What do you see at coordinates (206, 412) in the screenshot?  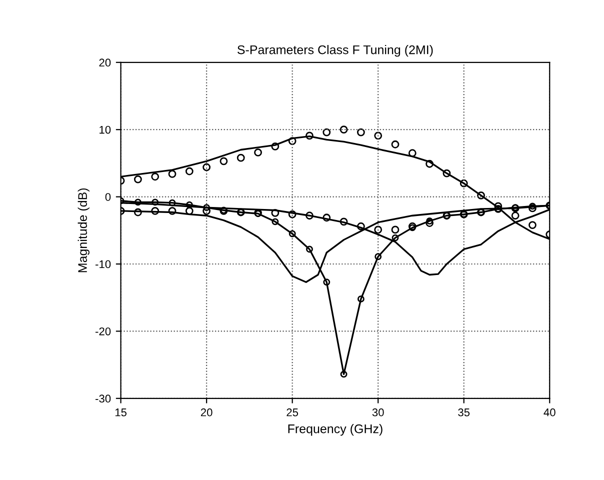 I see `x-tick-label: 20` at bounding box center [206, 412].